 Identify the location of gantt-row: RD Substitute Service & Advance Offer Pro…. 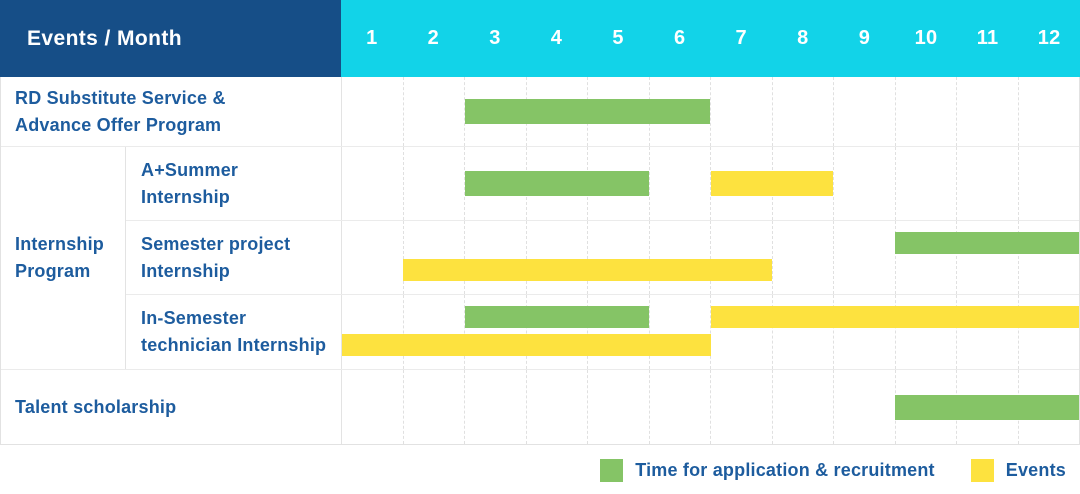
(540, 112).